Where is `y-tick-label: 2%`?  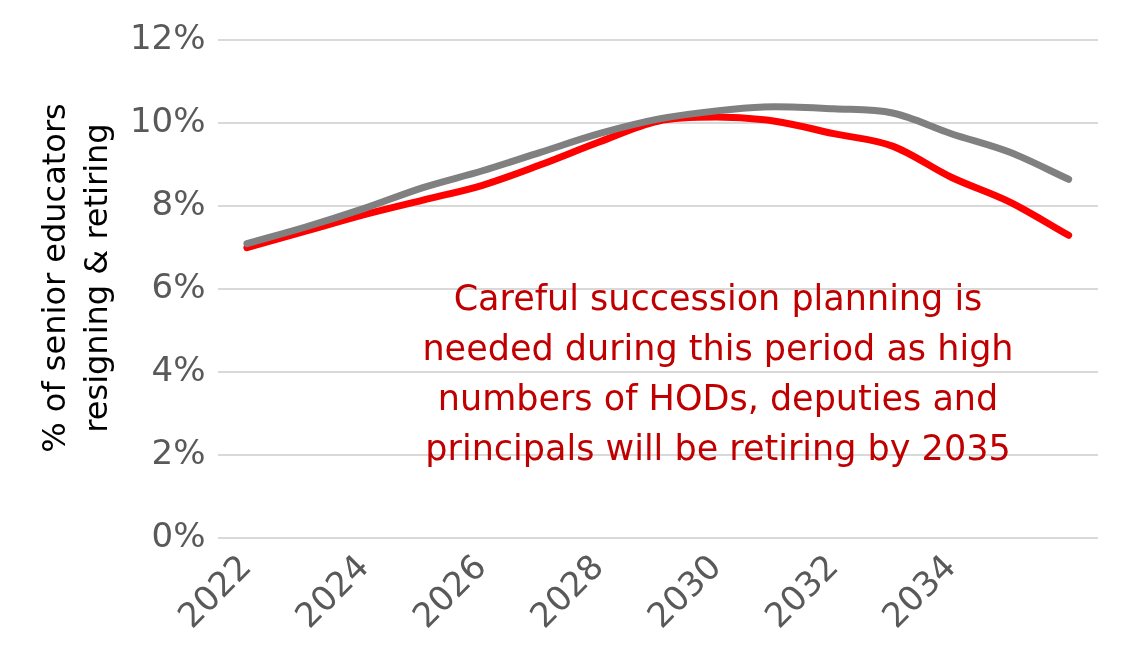 y-tick-label: 2% is located at coordinates (178, 451).